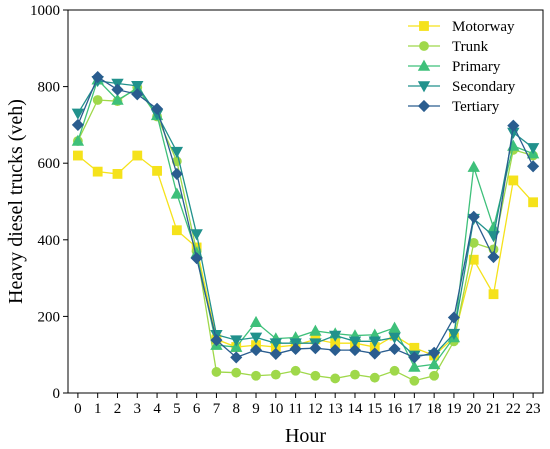 This screenshot has height=449, width=550. I want to click on x-tick-label: 12, so click(315, 409).